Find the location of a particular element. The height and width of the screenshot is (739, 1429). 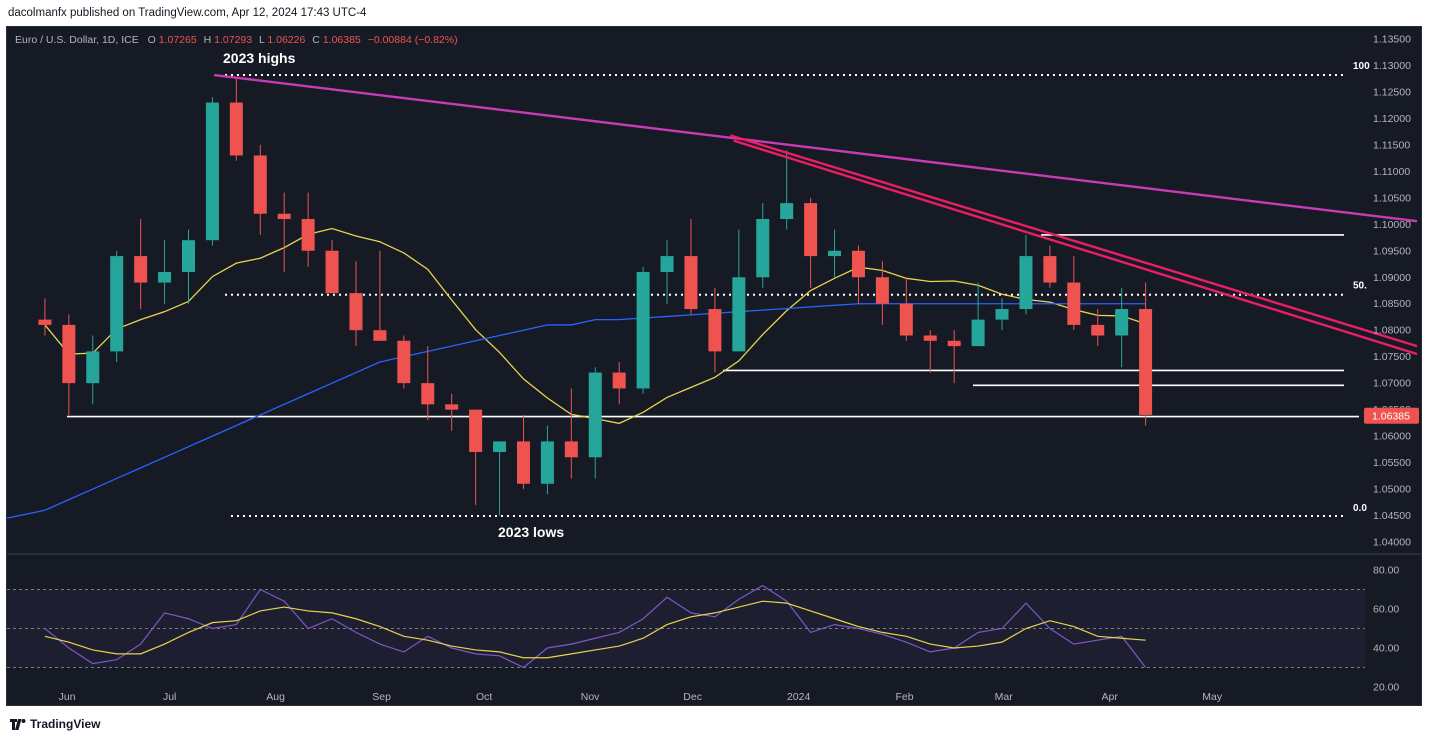

rsi-line is located at coordinates (595, 626).